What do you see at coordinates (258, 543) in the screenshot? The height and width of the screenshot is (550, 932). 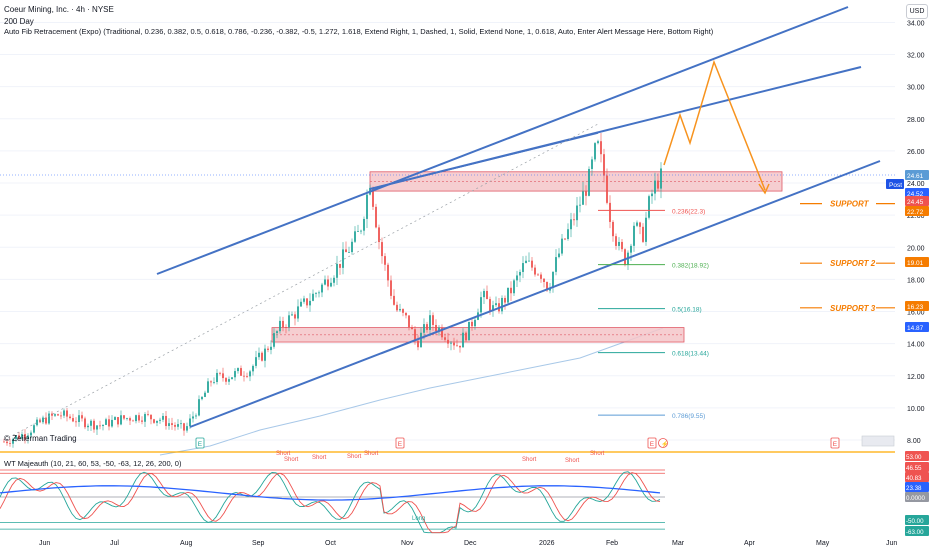 I see `time-tick-label: Sep` at bounding box center [258, 543].